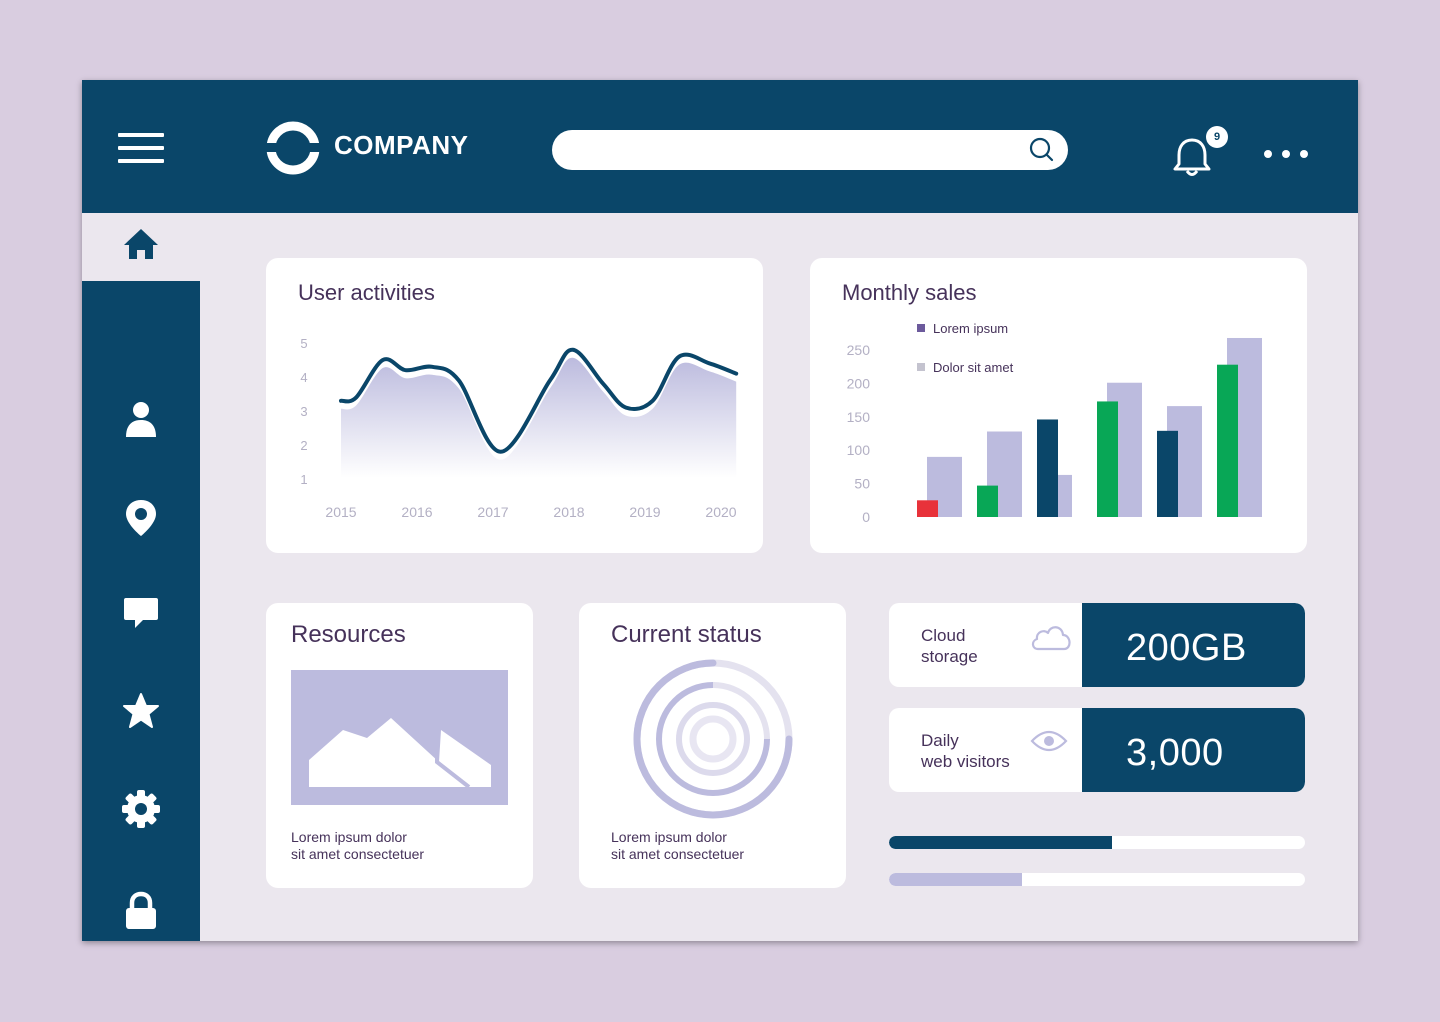 The width and height of the screenshot is (1440, 1022). I want to click on progress-bar-secondary, so click(1097, 879).